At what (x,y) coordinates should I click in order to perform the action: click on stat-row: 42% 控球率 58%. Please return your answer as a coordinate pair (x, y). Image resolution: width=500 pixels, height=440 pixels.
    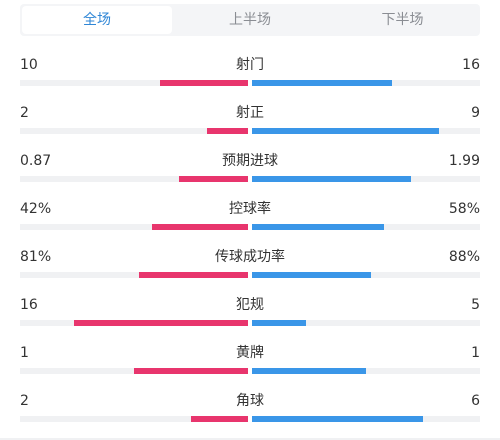
    Looking at the image, I should click on (250, 224).